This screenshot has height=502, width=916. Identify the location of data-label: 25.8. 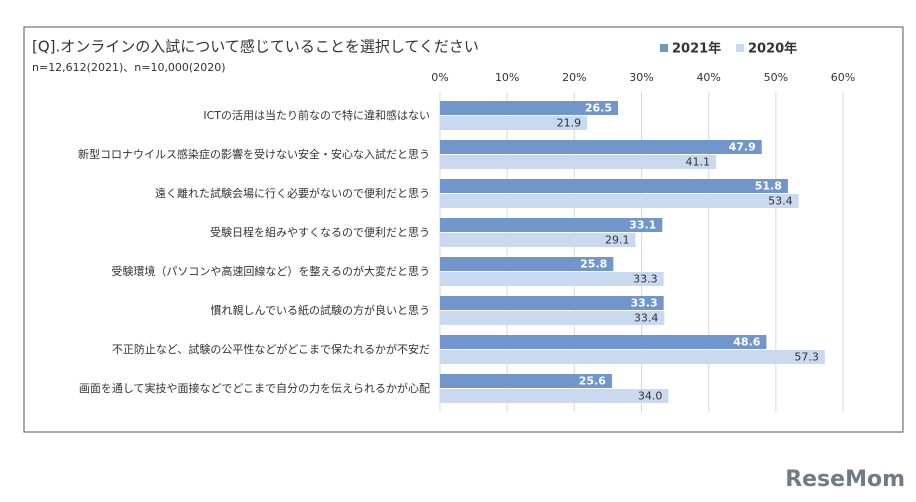
(593, 264).